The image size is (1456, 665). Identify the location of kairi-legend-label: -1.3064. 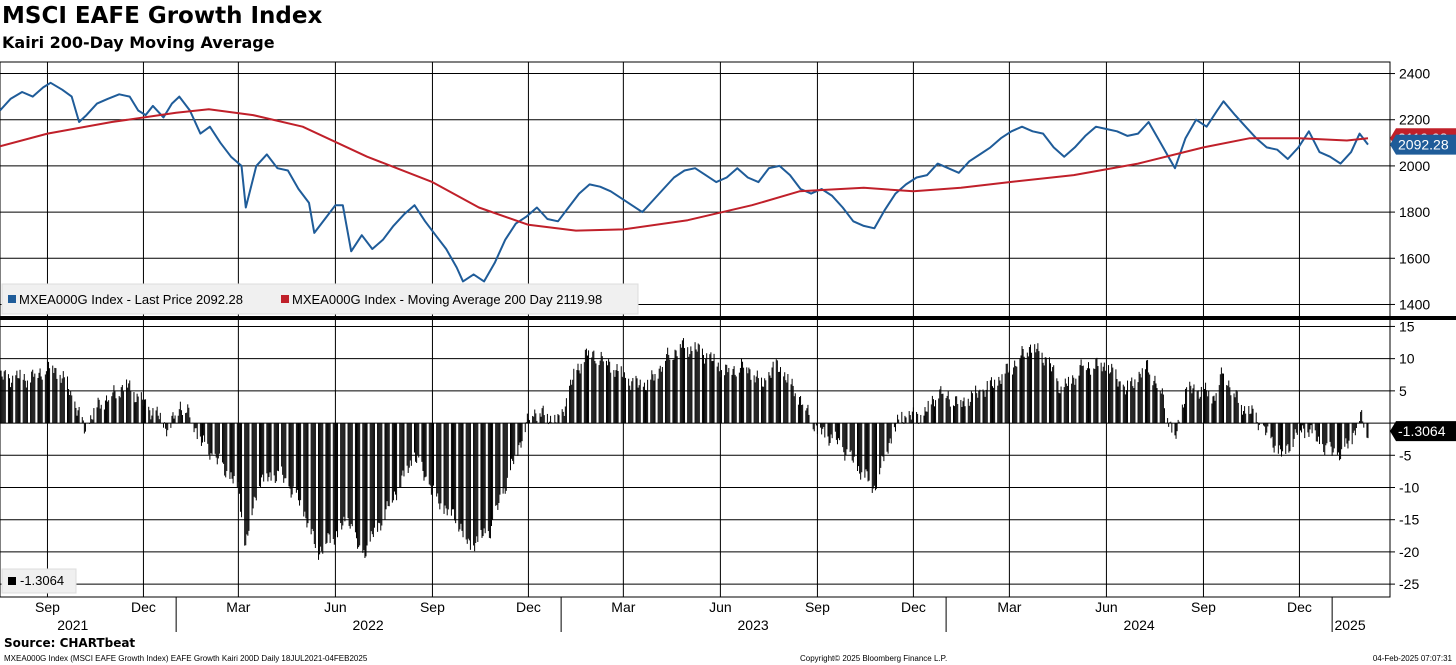
(42, 580).